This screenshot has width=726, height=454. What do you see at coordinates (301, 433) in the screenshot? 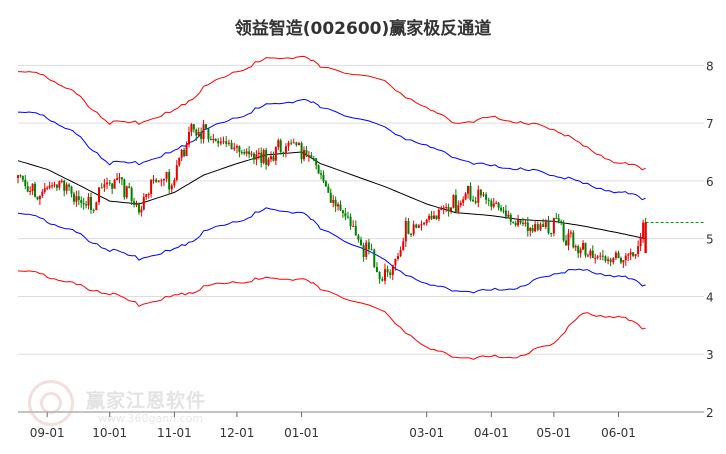
I see `x-tick-label: 01-01` at bounding box center [301, 433].